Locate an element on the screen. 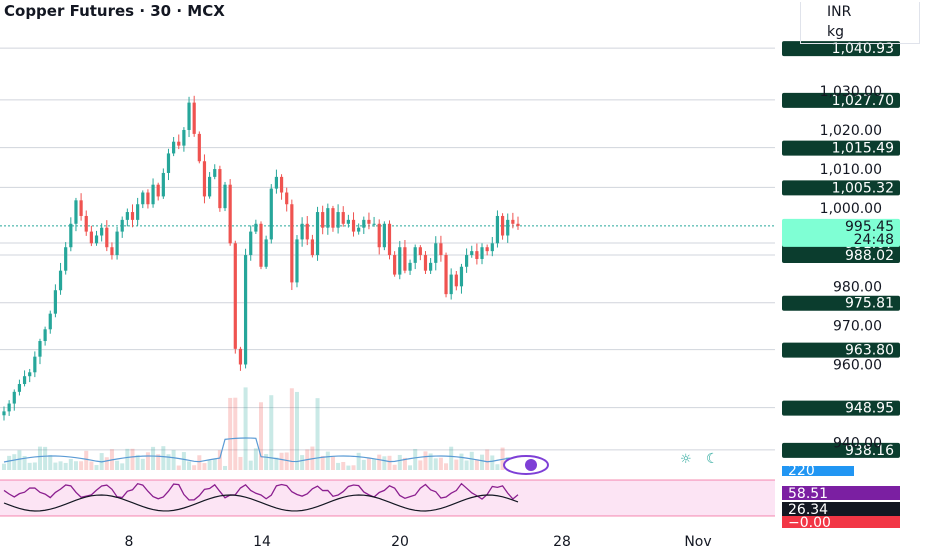  signal-tag is located at coordinates (841, 509).